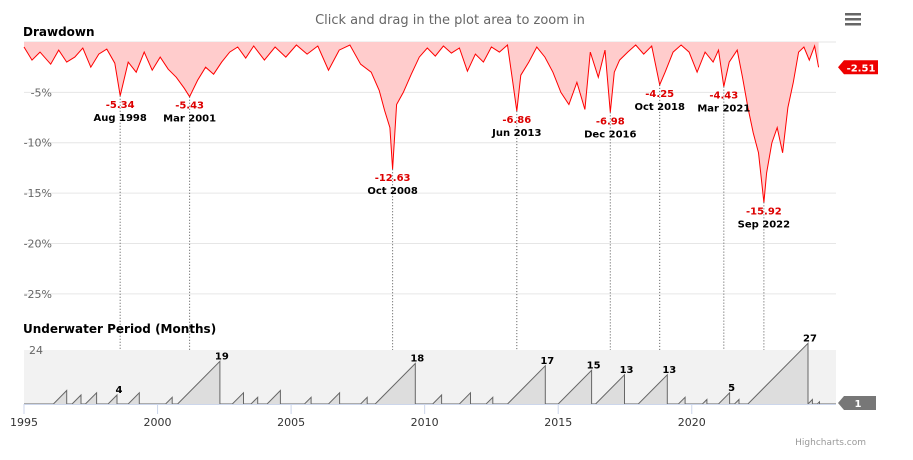  I want to click on drawdown-current-flag-label: -2.51, so click(861, 68).